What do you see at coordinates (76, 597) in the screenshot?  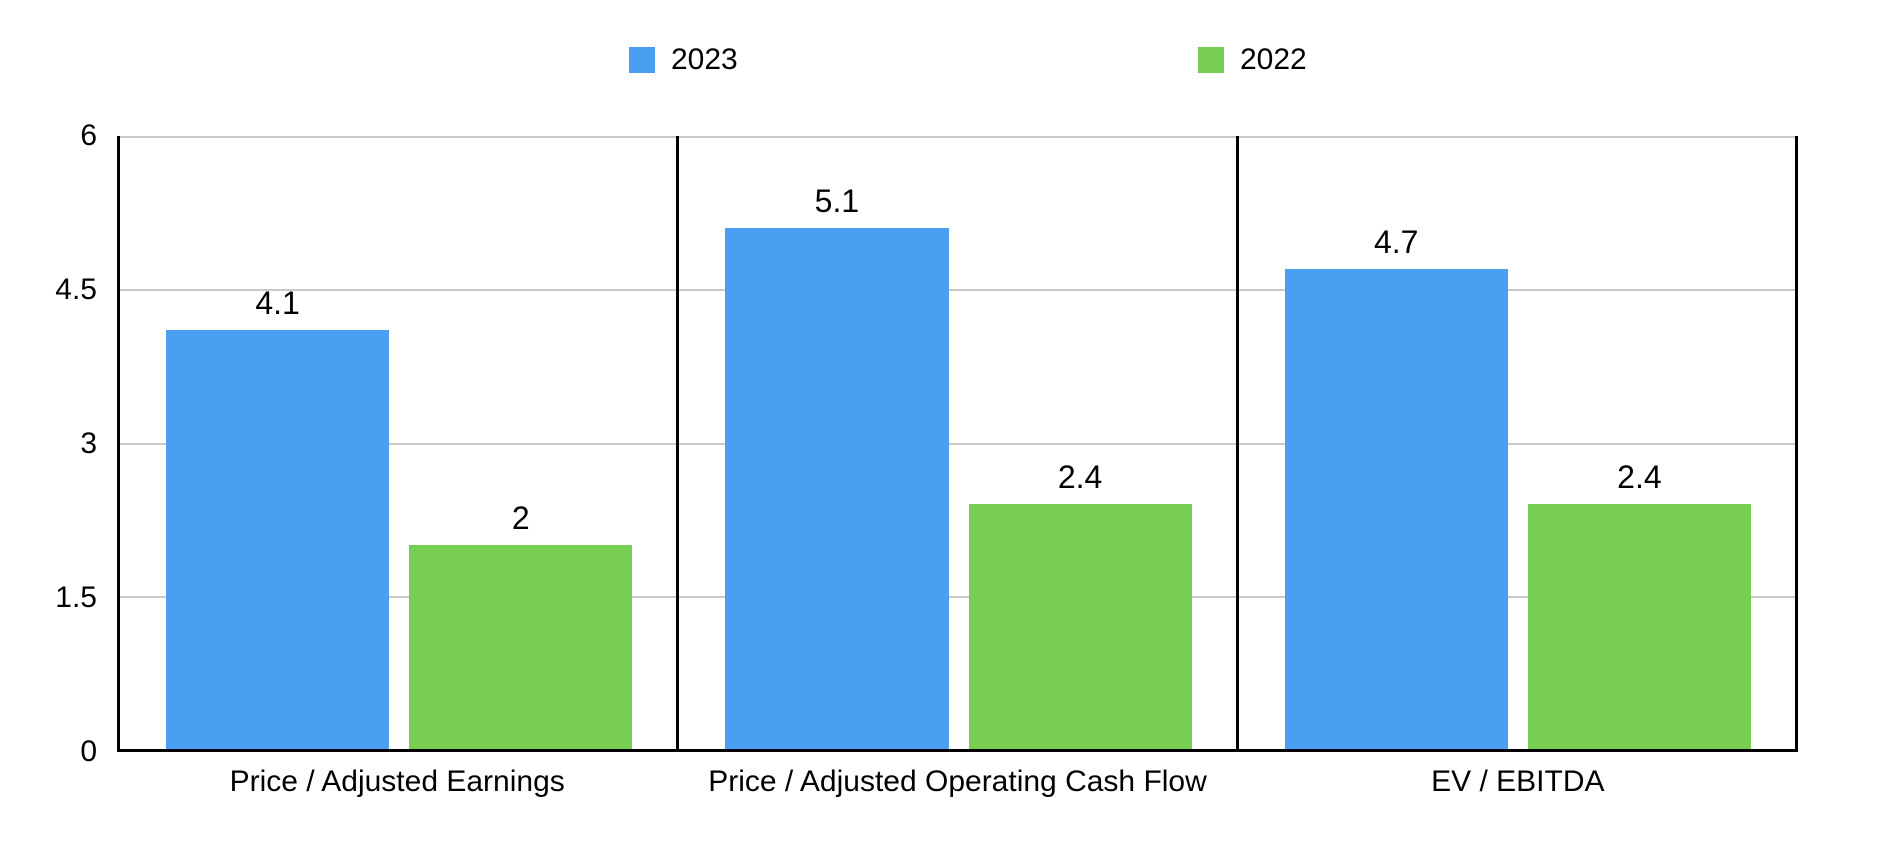 I see `y-tick-1-5: 1.5` at bounding box center [76, 597].